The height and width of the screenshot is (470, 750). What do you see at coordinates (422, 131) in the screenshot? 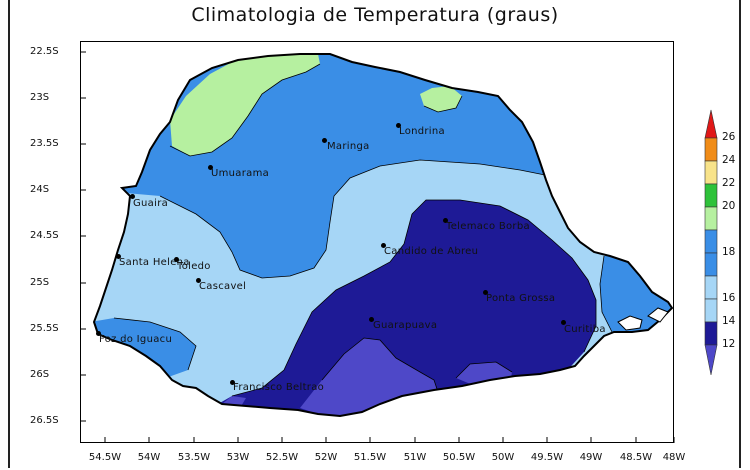
I see `city-label-londrina: Londrina` at bounding box center [422, 131].